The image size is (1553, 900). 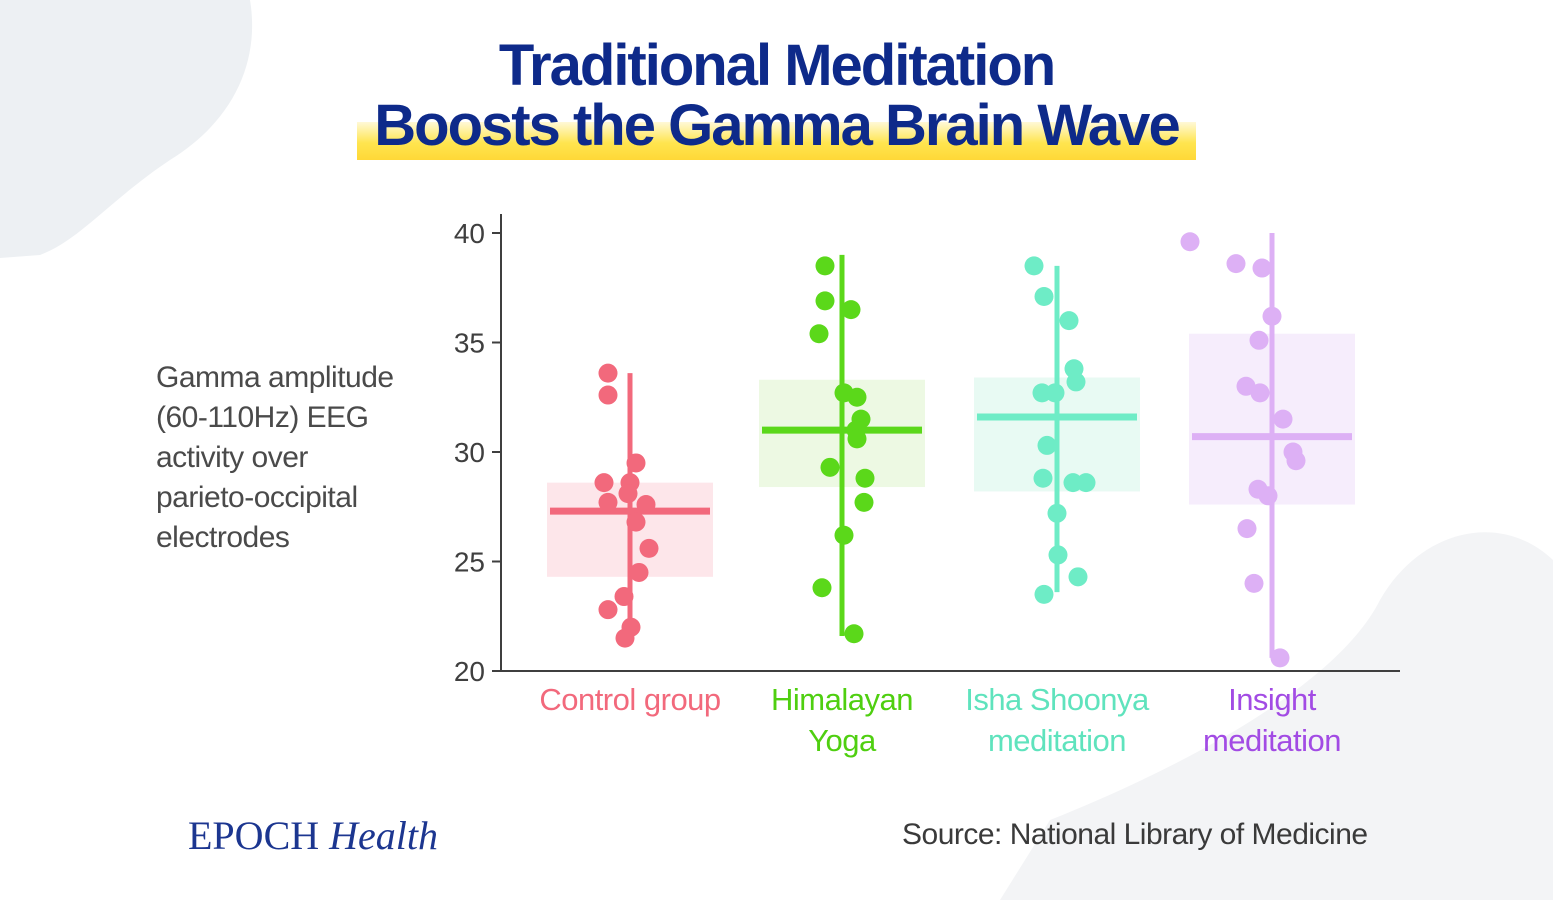 I want to click on category-label: Insight, so click(x=1272, y=699).